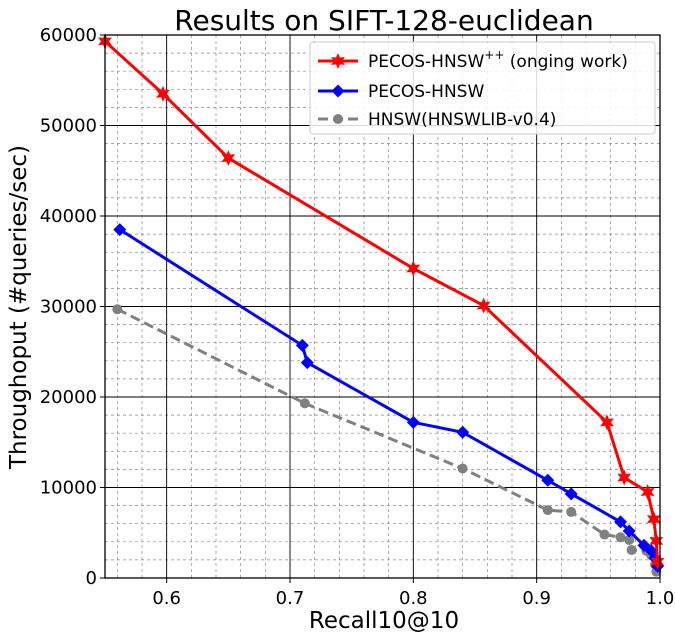 This screenshot has width=675, height=639. Describe the element at coordinates (91, 578) in the screenshot. I see `y-tick-label: 0` at that location.